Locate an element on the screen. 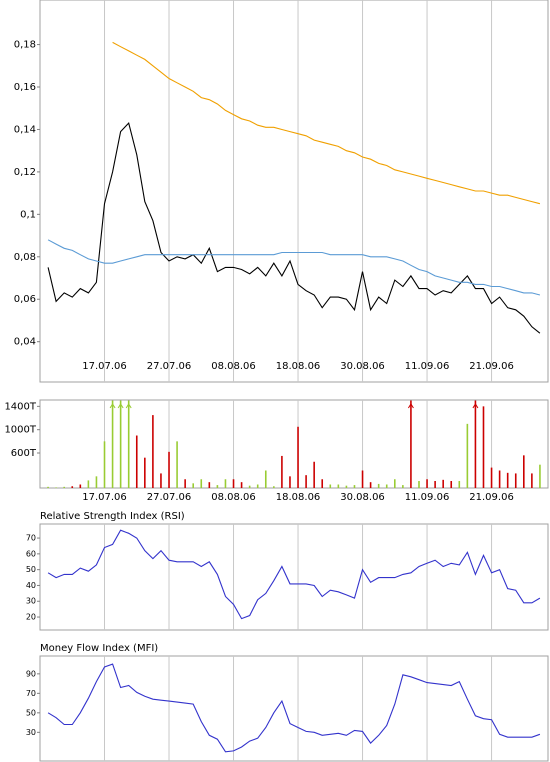 The image size is (550, 762). y-tick-label: 0,12 is located at coordinates (25, 172).